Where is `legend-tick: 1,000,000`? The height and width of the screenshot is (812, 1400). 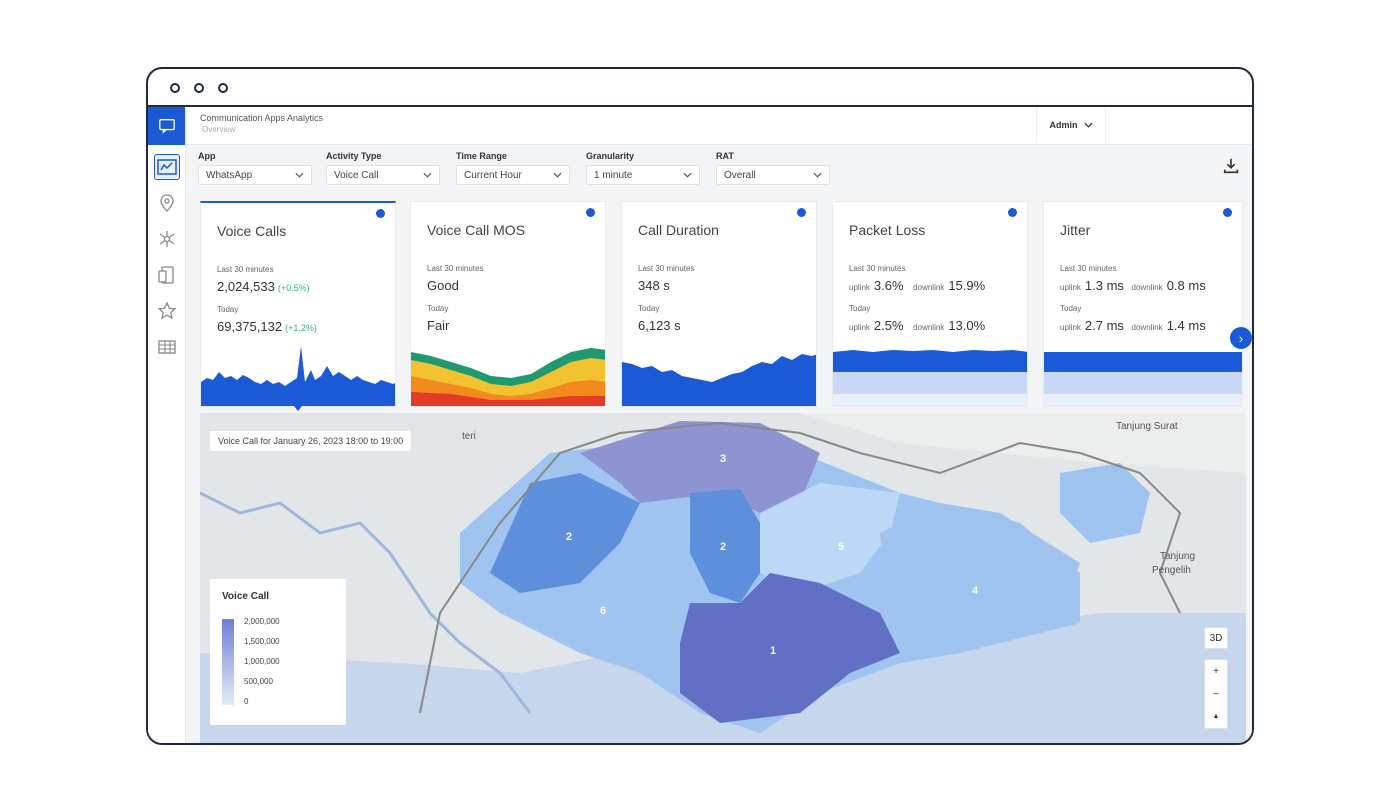
legend-tick: 1,000,000 is located at coordinates (262, 661).